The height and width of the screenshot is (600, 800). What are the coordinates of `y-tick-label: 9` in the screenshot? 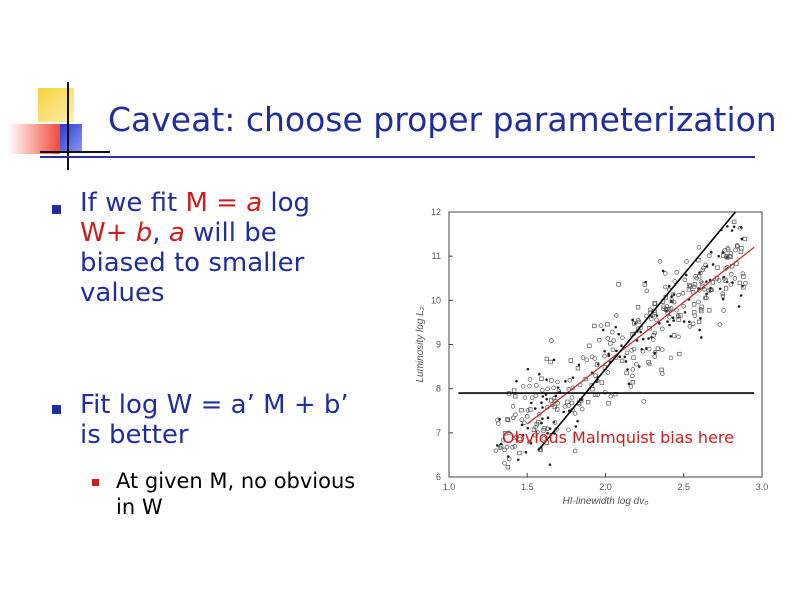 It's located at (438, 345).